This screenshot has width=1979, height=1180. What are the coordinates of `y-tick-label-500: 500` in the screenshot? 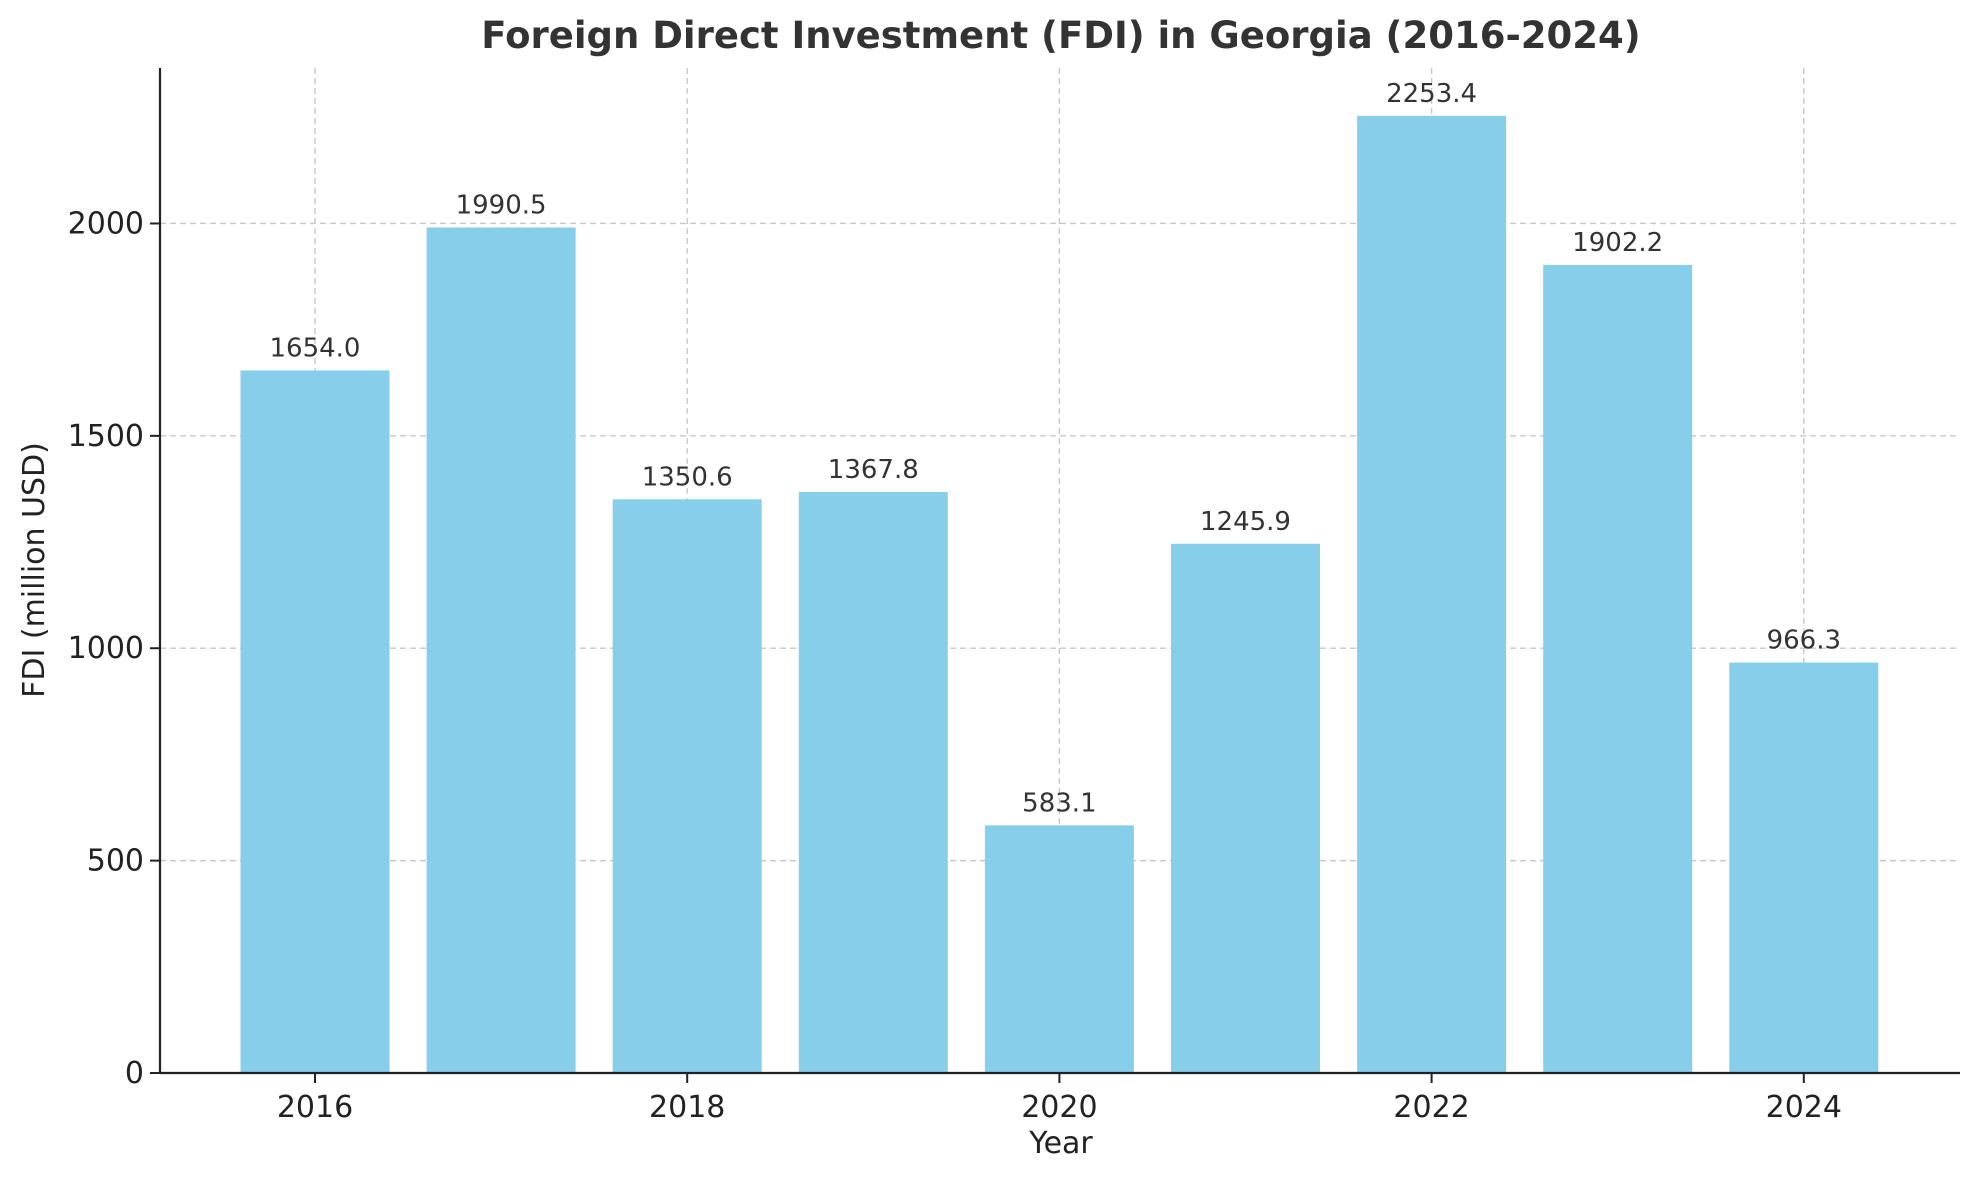 It's located at (115, 861).